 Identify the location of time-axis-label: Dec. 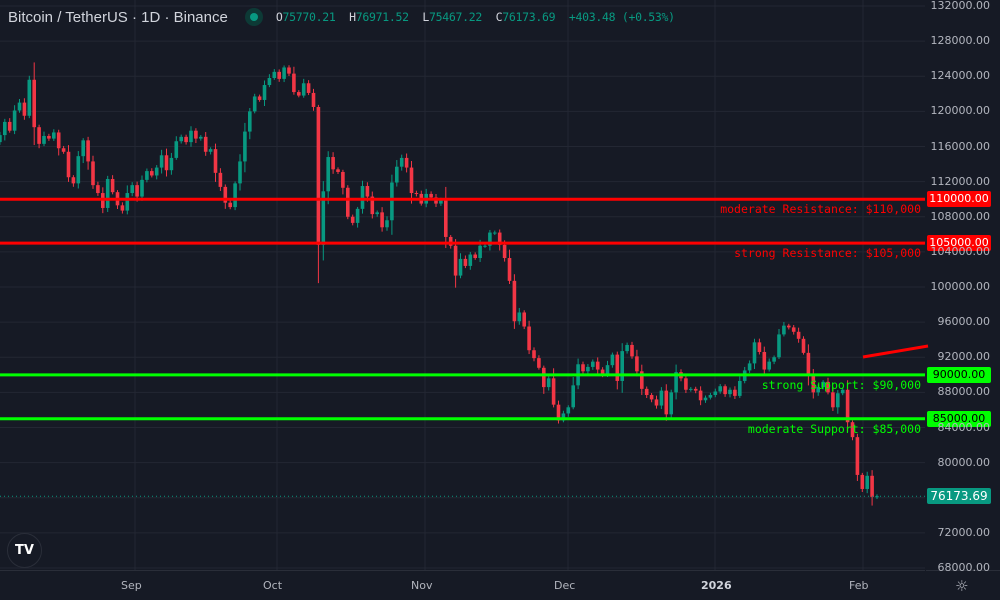
(565, 585).